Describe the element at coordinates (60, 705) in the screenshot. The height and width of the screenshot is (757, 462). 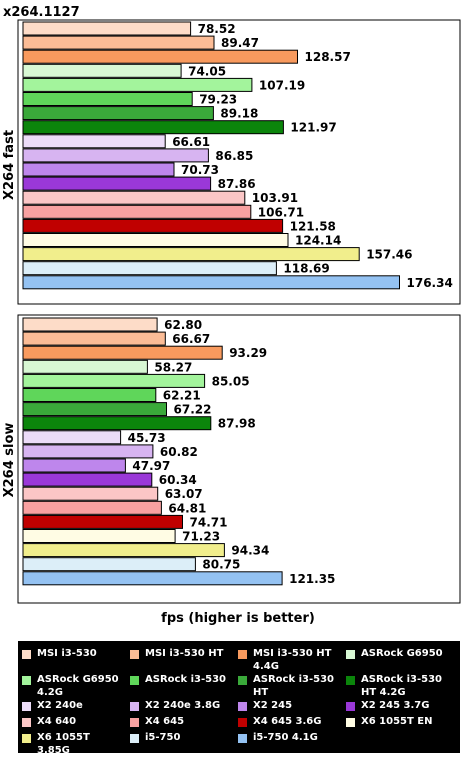
I see `legend-label: X2 240e` at that location.